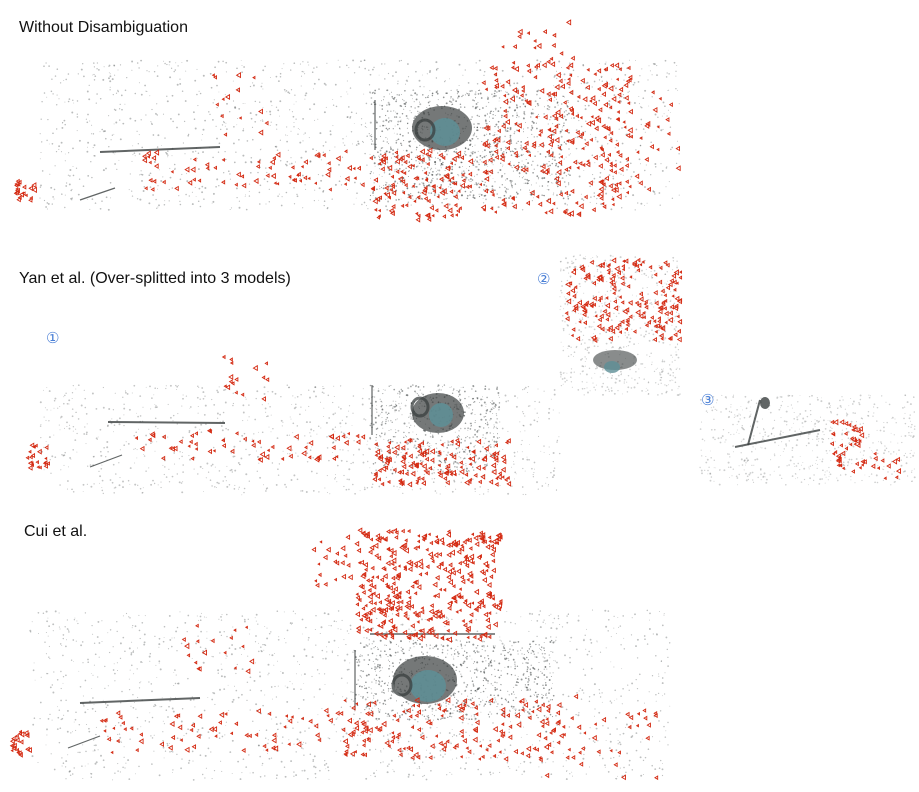 The height and width of the screenshot is (792, 919). What do you see at coordinates (708, 400) in the screenshot?
I see `model-marker-3: ③` at bounding box center [708, 400].